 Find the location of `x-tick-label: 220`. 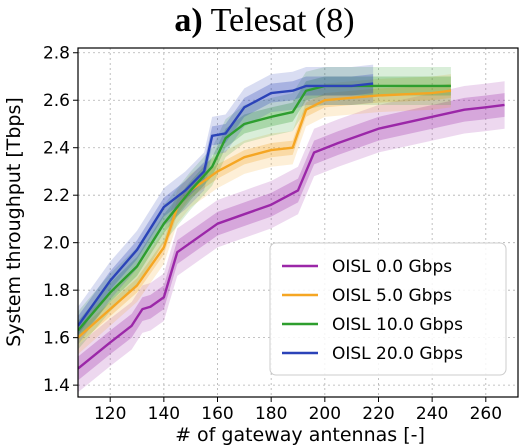

x-tick-label: 220 is located at coordinates (378, 414).